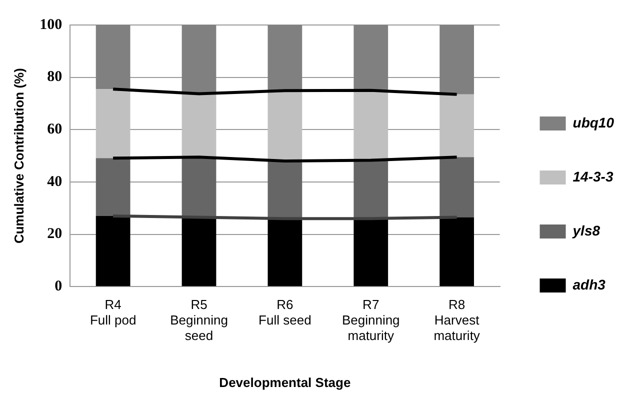 The image size is (642, 403). What do you see at coordinates (113, 312) in the screenshot?
I see `x-tick-label: R4 Full pod` at bounding box center [113, 312].